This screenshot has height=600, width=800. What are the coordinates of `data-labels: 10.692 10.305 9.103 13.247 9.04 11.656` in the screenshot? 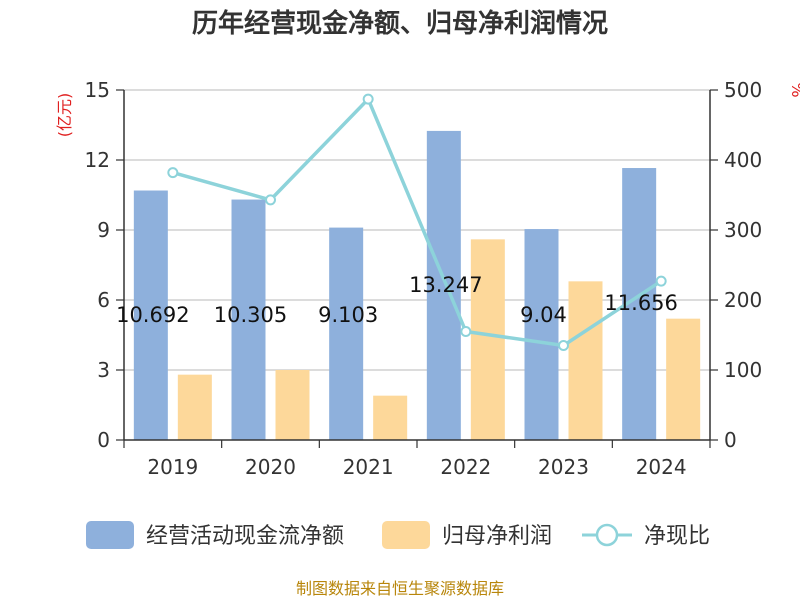 It's located at (397, 300).